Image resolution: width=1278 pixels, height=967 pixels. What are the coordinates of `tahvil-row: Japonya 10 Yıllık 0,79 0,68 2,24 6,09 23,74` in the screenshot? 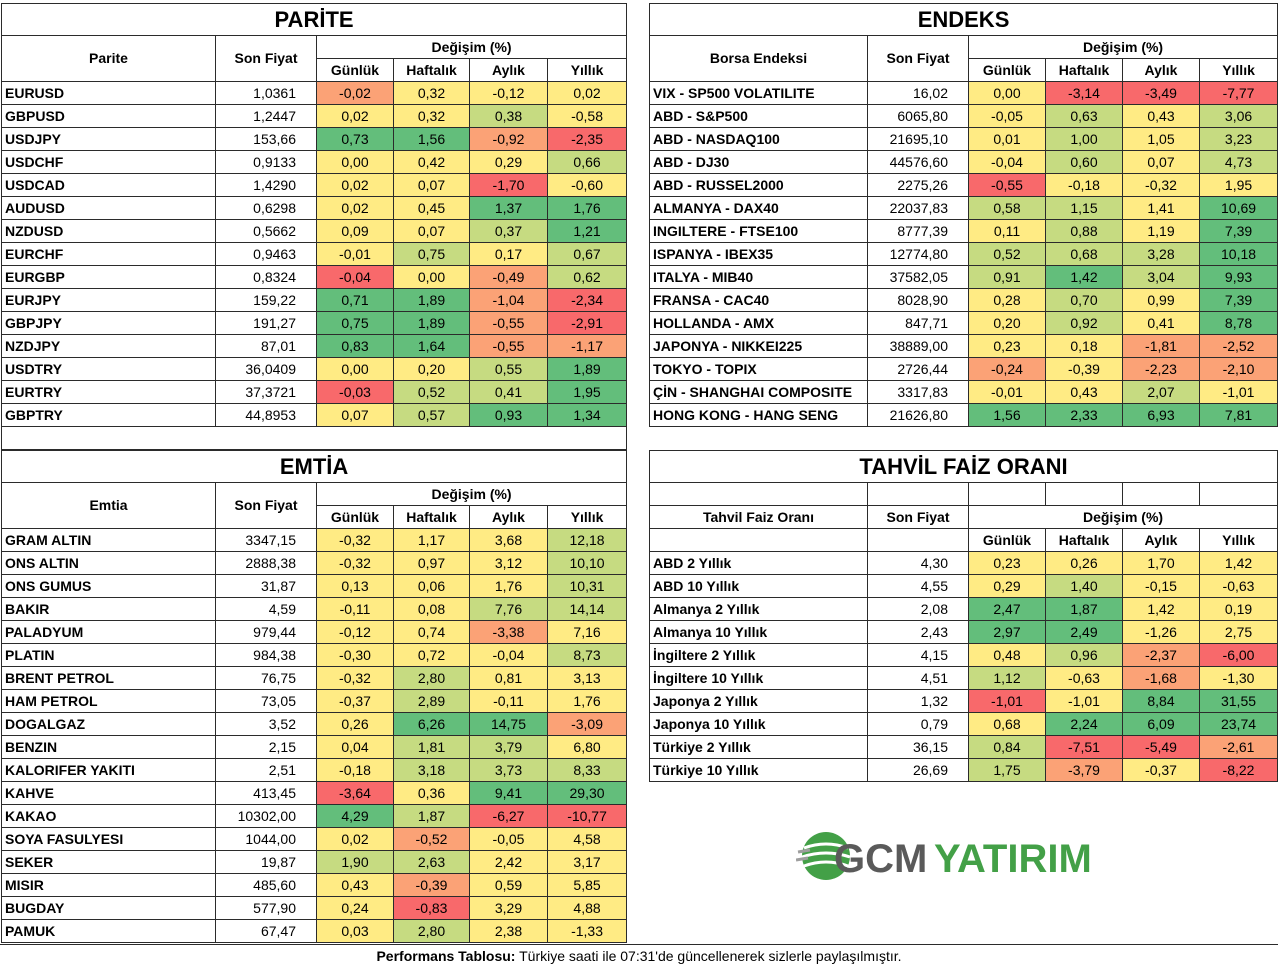 It's located at (963, 724).